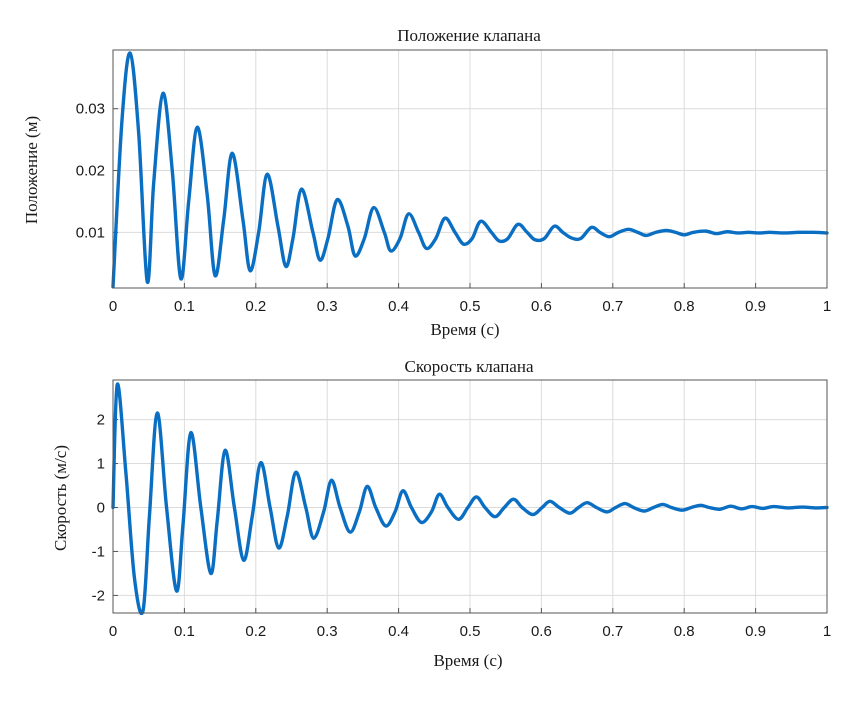 The image size is (859, 701). I want to click on velocity-y-tick-label: -2, so click(98, 595).